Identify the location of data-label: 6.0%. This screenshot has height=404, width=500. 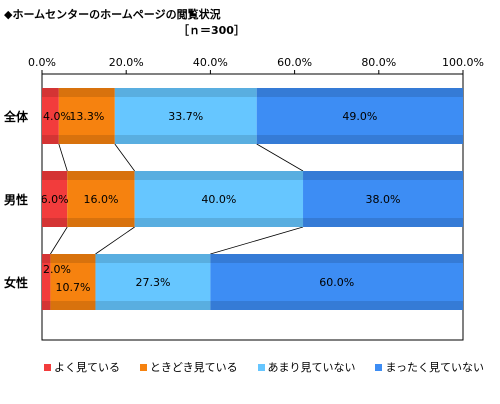
(55, 199).